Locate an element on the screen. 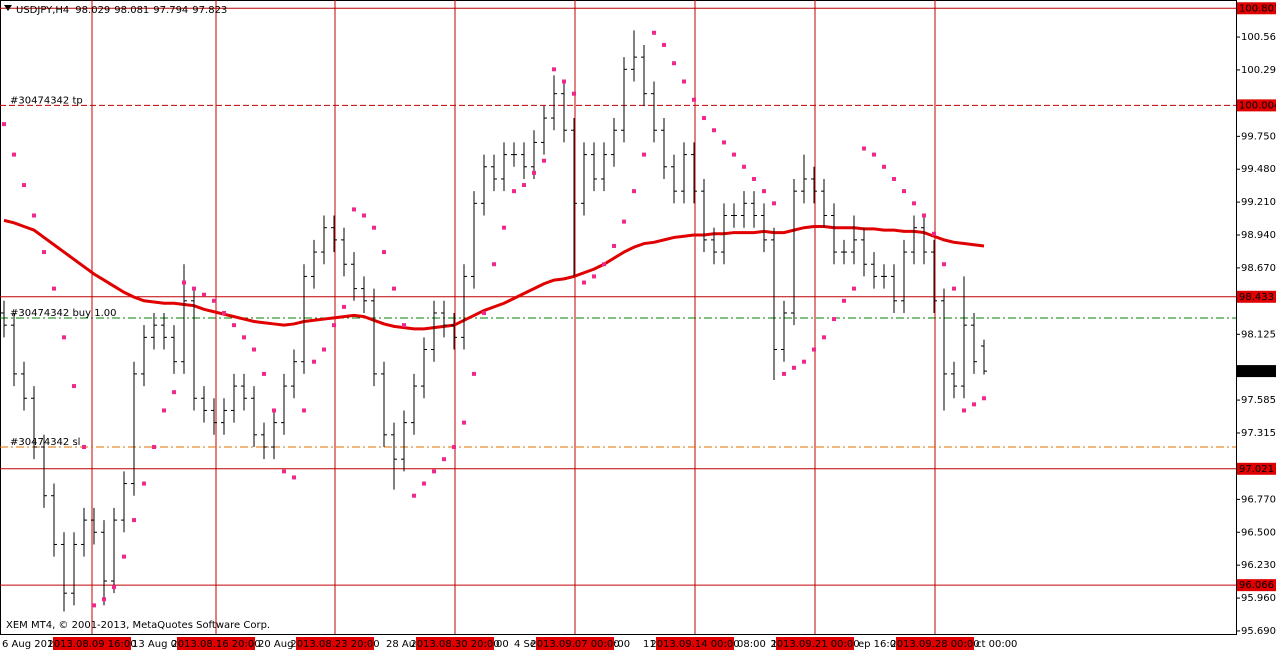 This screenshot has height=652, width=1276. separator-label: 2013.08.16 20:00 is located at coordinates (215, 644).